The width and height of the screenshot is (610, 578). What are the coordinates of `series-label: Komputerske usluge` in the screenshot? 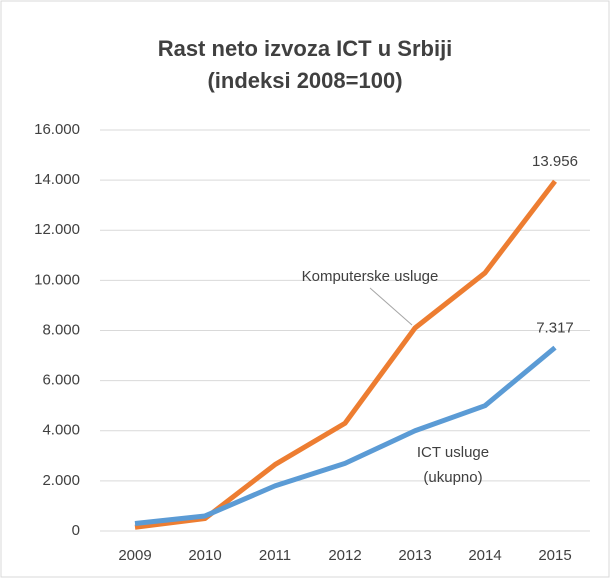 It's located at (370, 276).